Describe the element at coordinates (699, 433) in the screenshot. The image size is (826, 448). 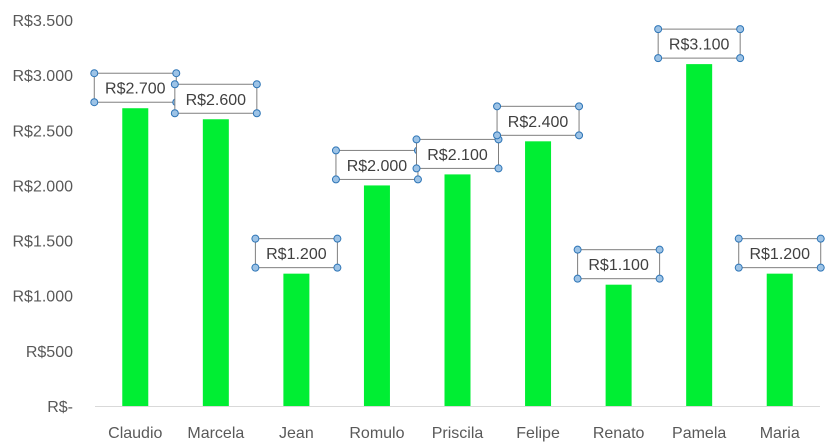
I see `x-tick-label: Pamela` at that location.